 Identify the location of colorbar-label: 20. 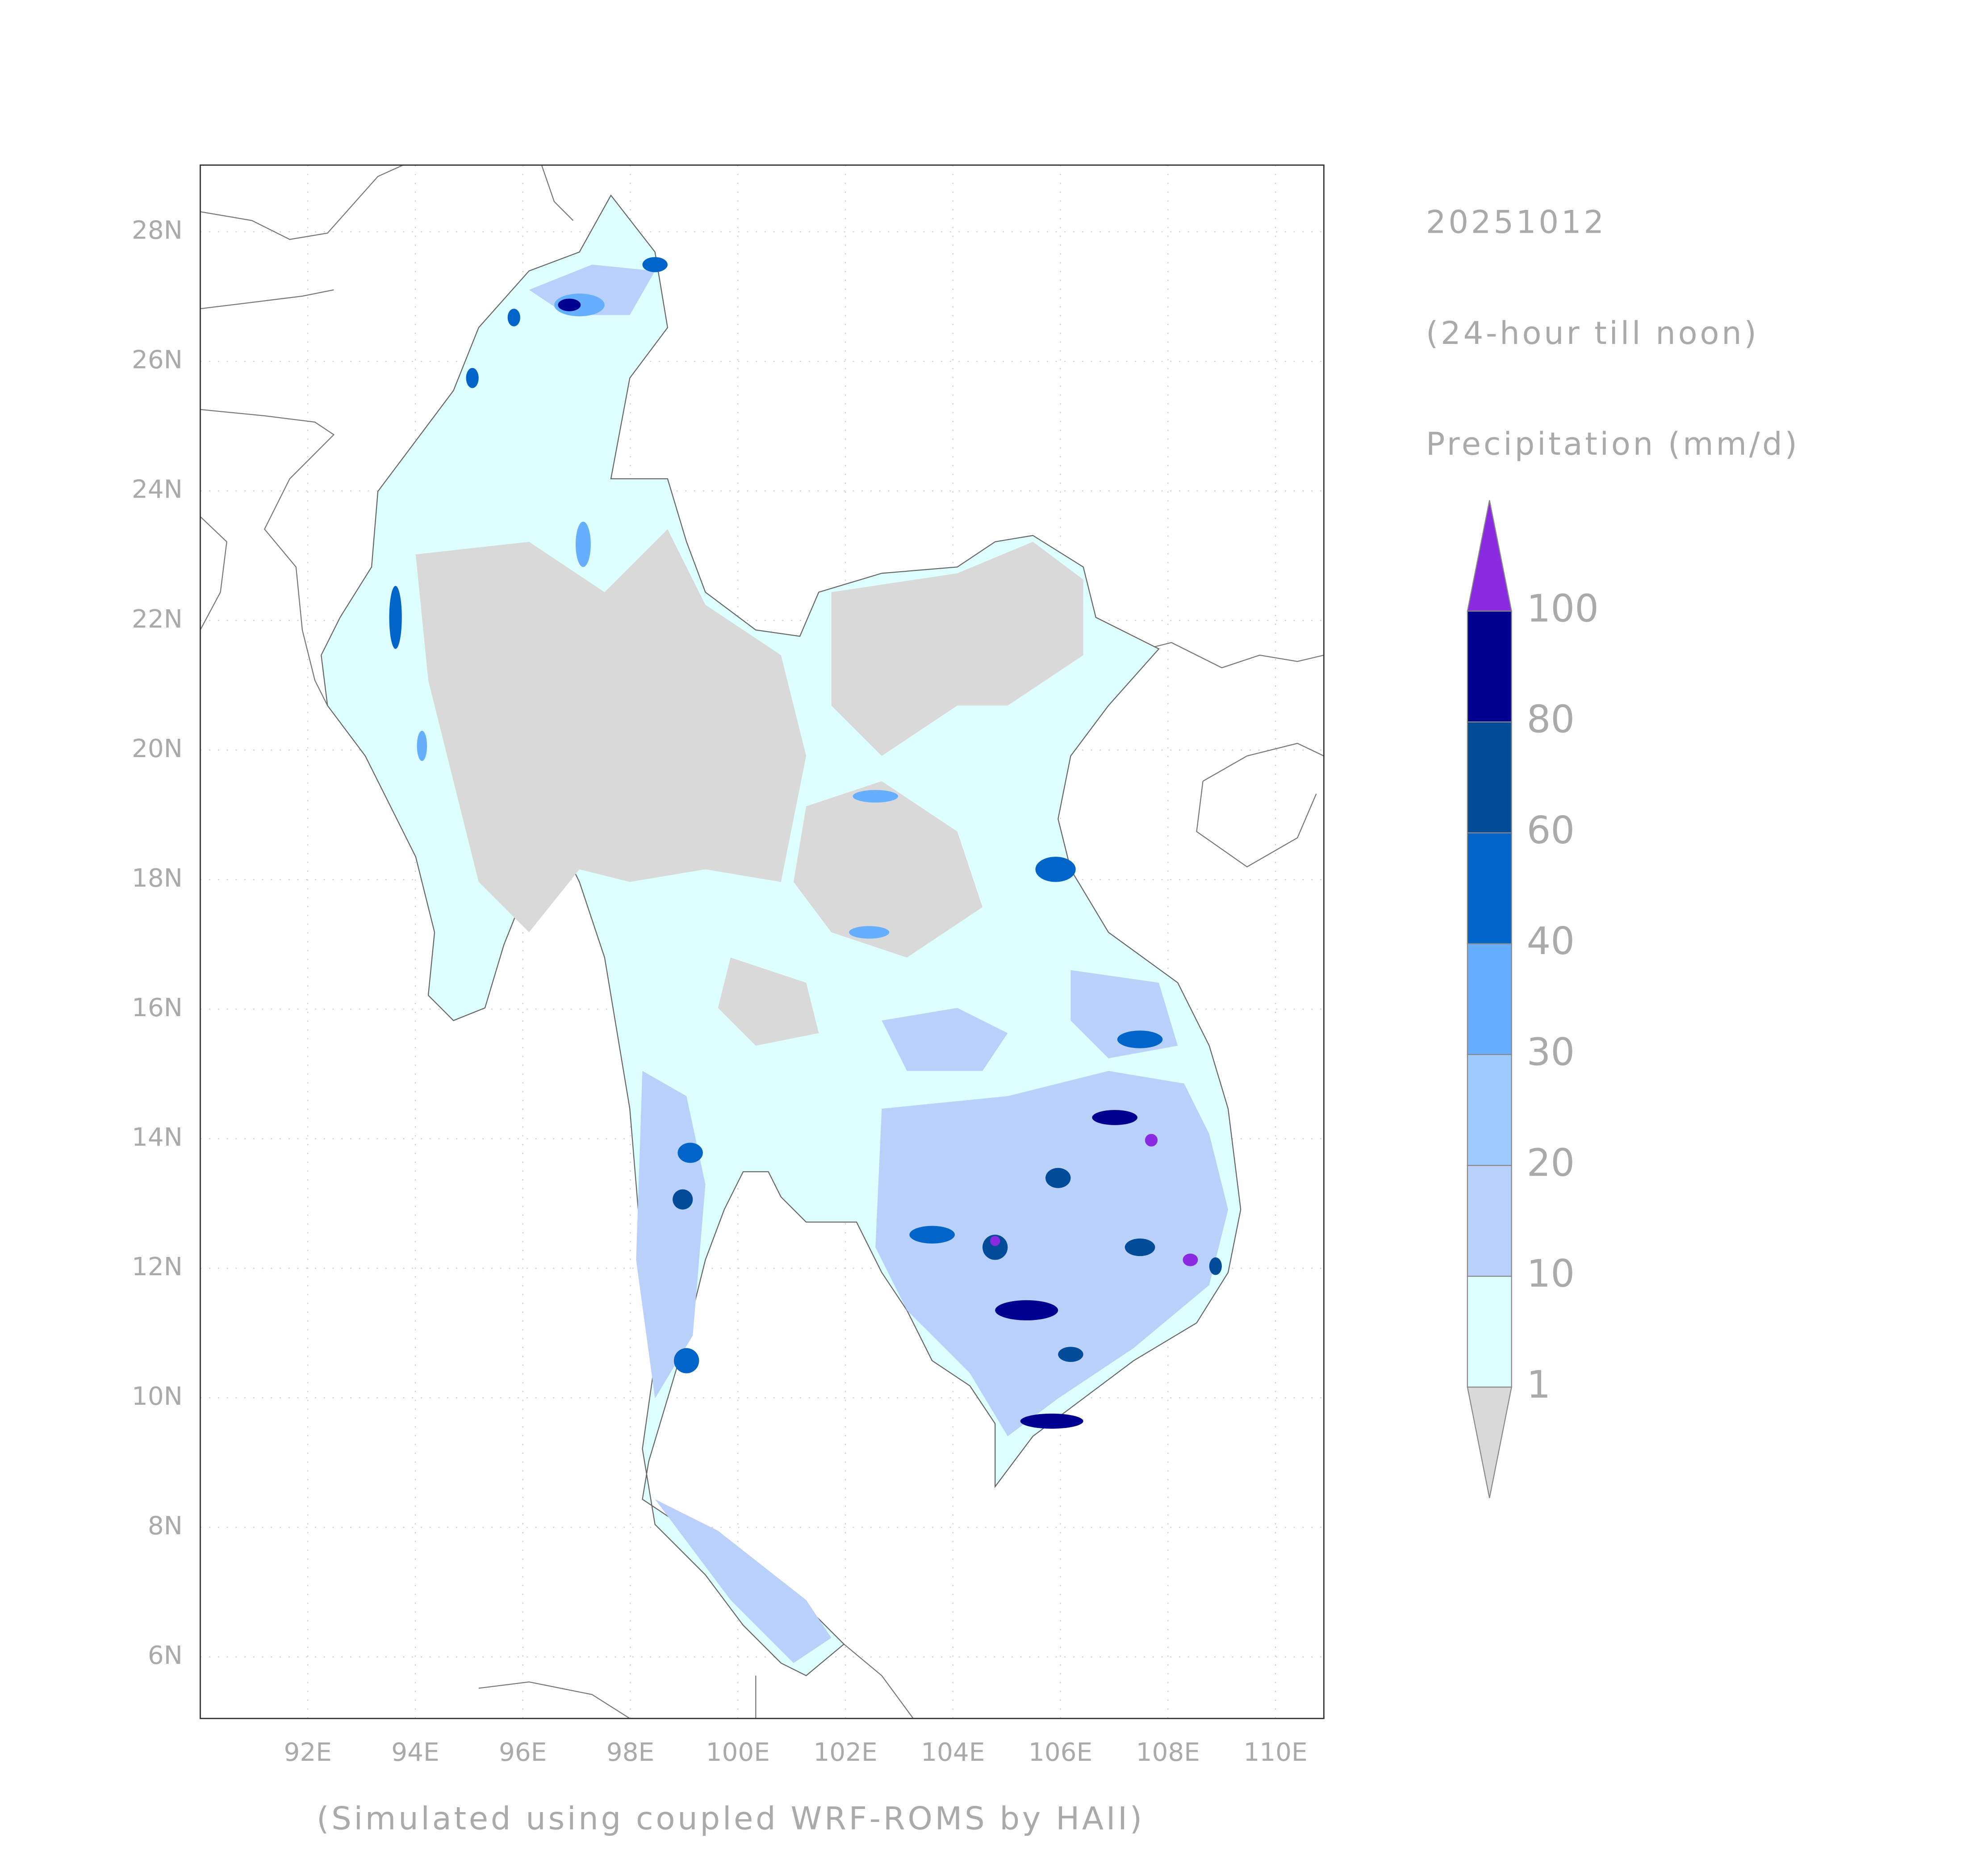
(1550, 1163).